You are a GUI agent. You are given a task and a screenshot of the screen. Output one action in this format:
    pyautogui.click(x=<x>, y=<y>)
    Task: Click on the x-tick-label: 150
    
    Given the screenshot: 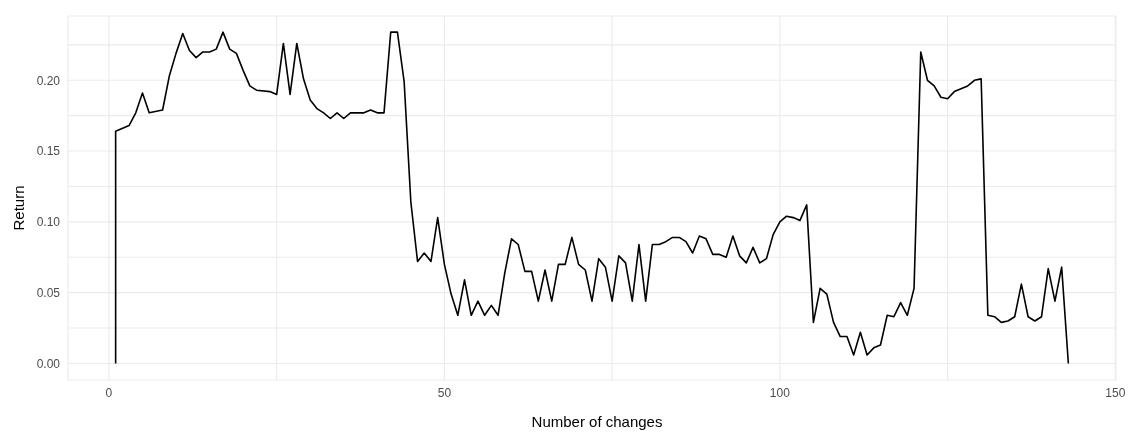 What is the action you would take?
    pyautogui.click(x=1115, y=392)
    